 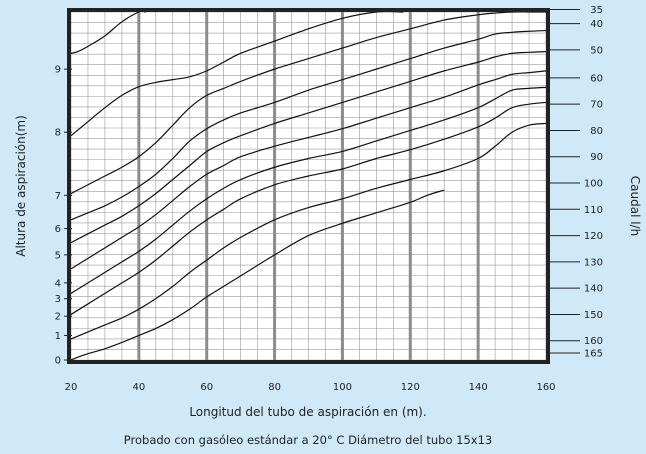 I want to click on x-tick-label: 100, so click(x=342, y=387).